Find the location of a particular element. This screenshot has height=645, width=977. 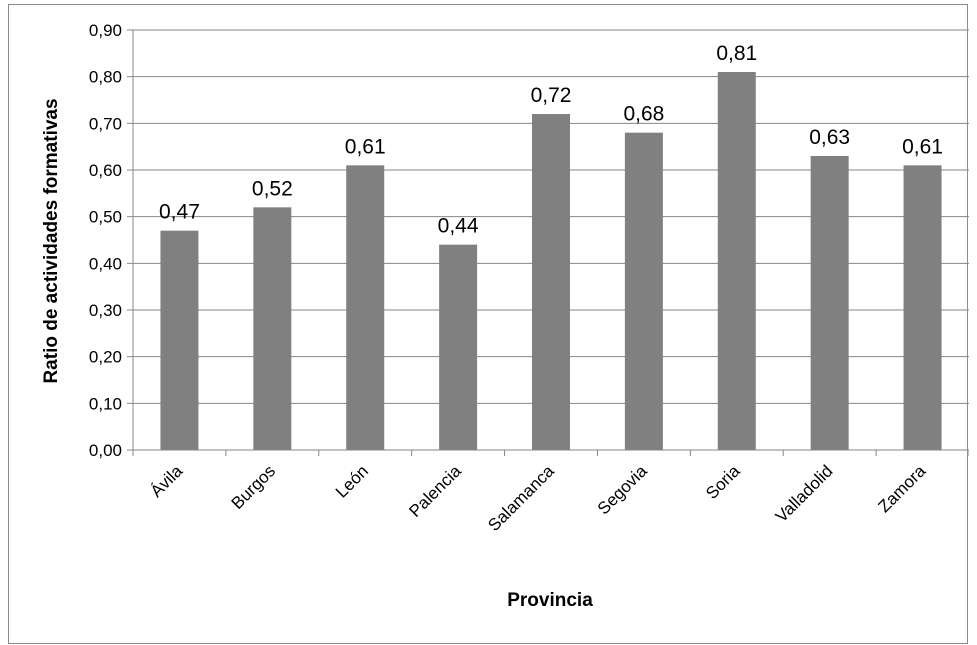

y-tick-label: 0,70 is located at coordinates (105, 123).